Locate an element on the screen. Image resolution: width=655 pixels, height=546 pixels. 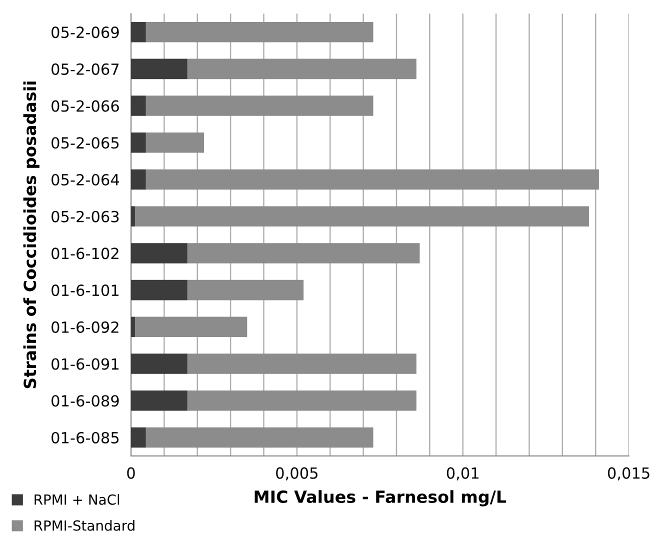
y-tick-label: 05-2-064 is located at coordinates (86, 180).